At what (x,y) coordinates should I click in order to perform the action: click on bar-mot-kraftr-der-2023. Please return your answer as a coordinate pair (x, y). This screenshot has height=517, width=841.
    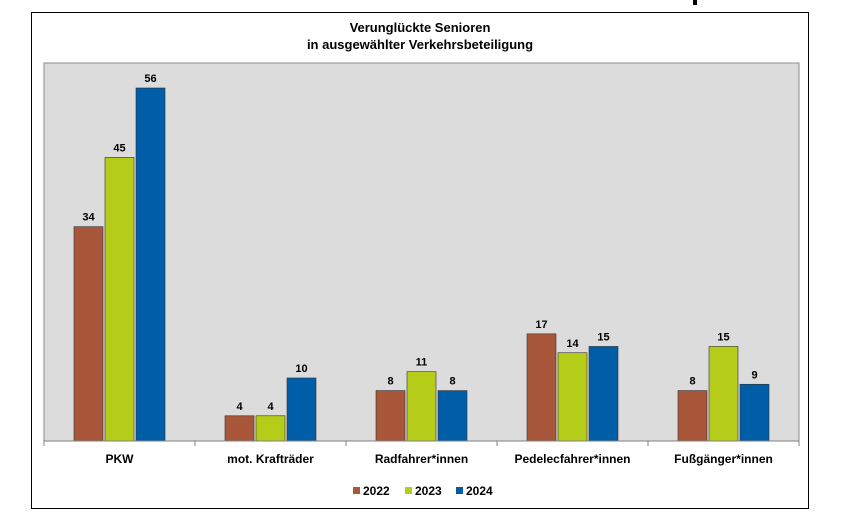
    Looking at the image, I should click on (270, 428).